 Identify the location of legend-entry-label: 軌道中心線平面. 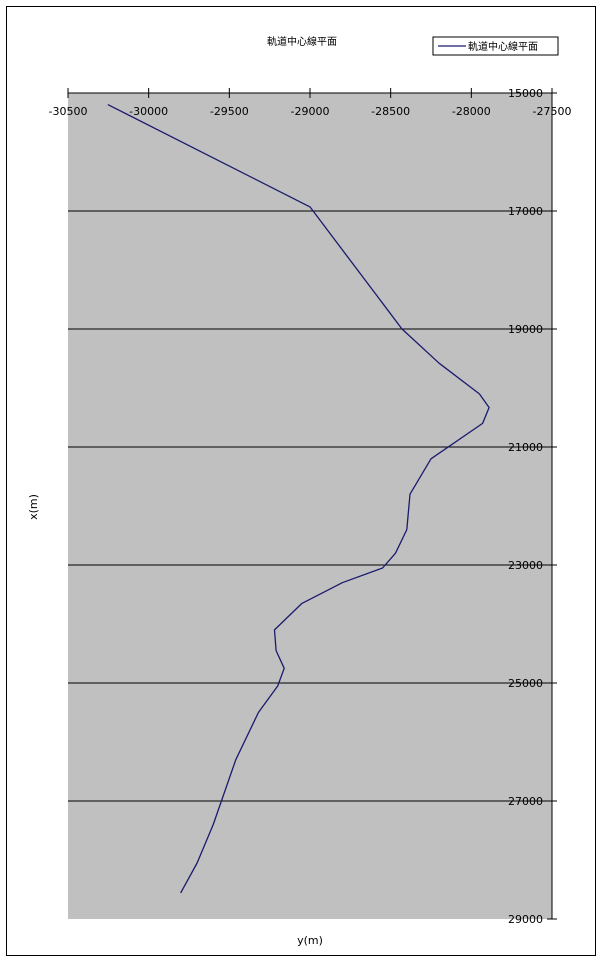
(503, 46).